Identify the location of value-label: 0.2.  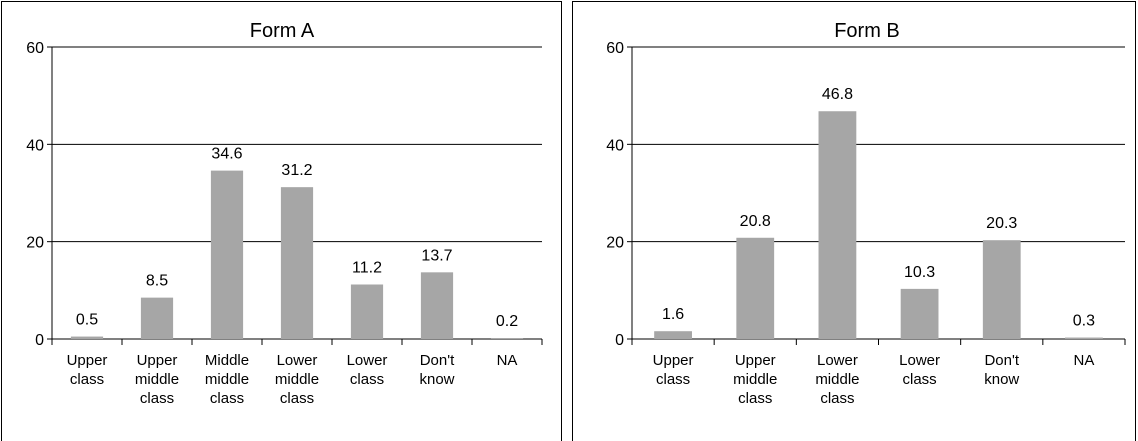
(507, 321).